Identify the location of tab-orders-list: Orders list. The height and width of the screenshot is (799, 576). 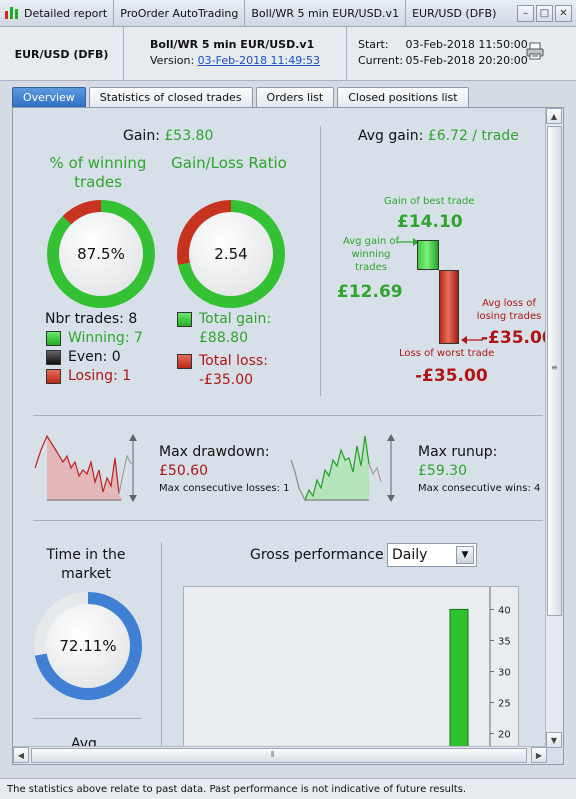
(295, 97).